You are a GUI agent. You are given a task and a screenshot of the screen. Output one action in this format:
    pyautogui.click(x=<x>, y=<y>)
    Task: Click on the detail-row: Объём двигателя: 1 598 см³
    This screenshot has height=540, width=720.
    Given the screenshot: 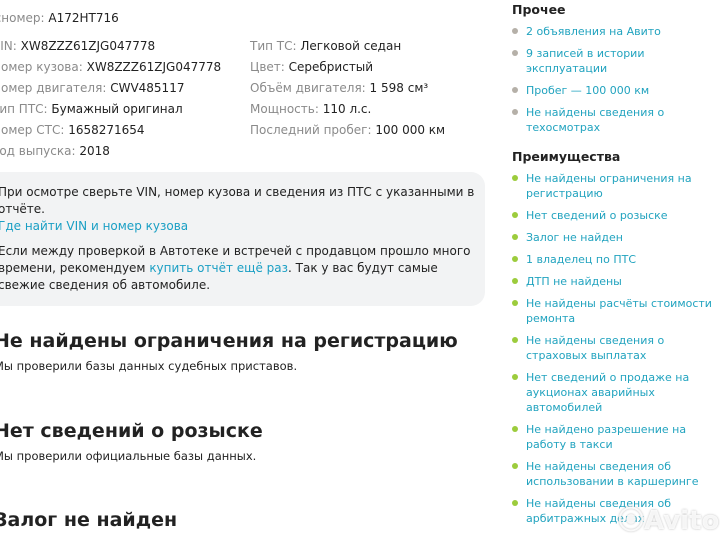 What is the action you would take?
    pyautogui.click(x=339, y=88)
    